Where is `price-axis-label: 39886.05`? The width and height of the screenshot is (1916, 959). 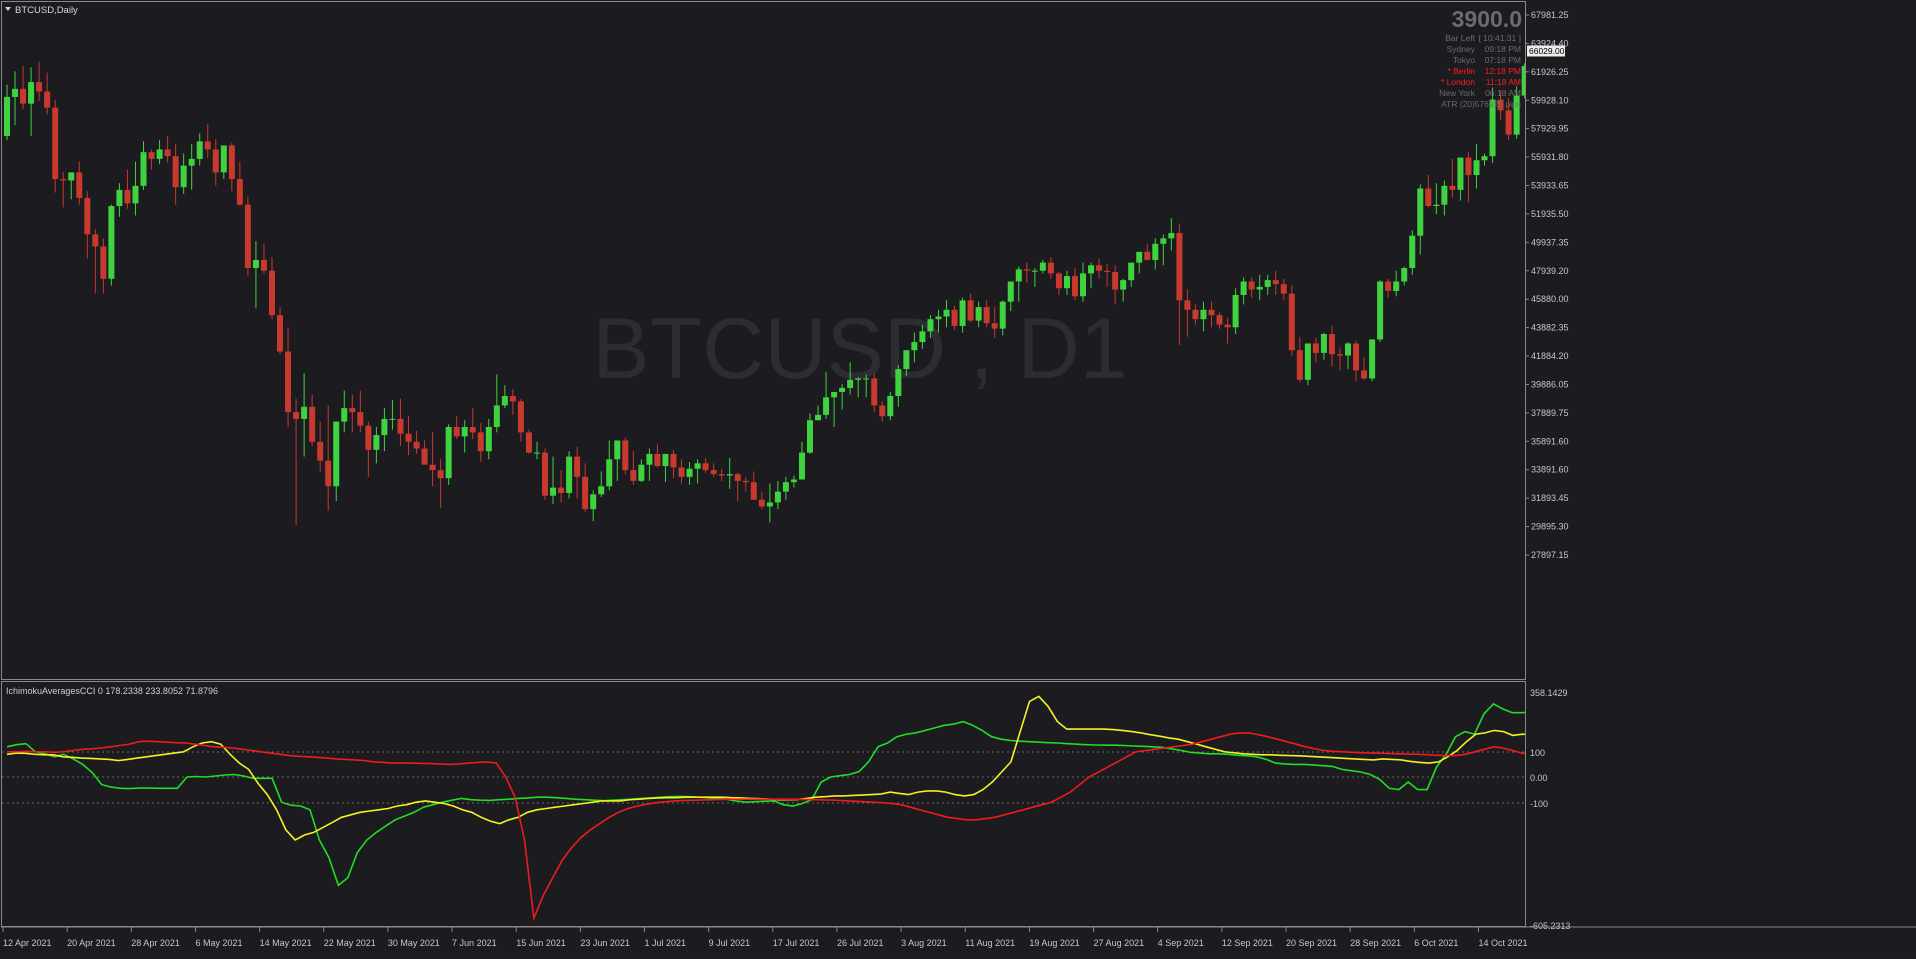
price-axis-label: 39886.05 is located at coordinates (1550, 384).